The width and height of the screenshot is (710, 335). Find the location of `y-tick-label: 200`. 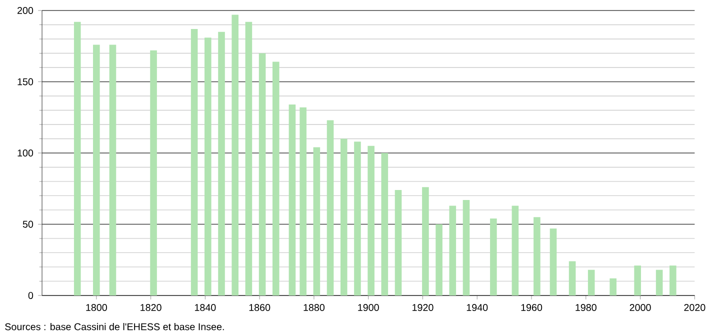

y-tick-label: 200 is located at coordinates (26, 10).